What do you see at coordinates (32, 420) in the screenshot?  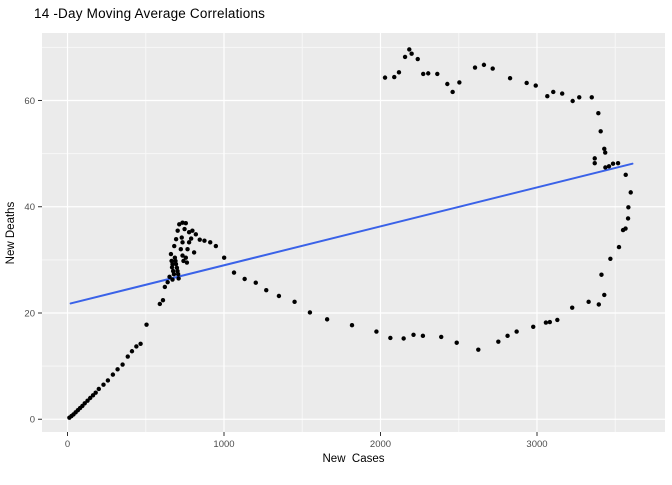 I see `y-tick-label: 0` at bounding box center [32, 420].